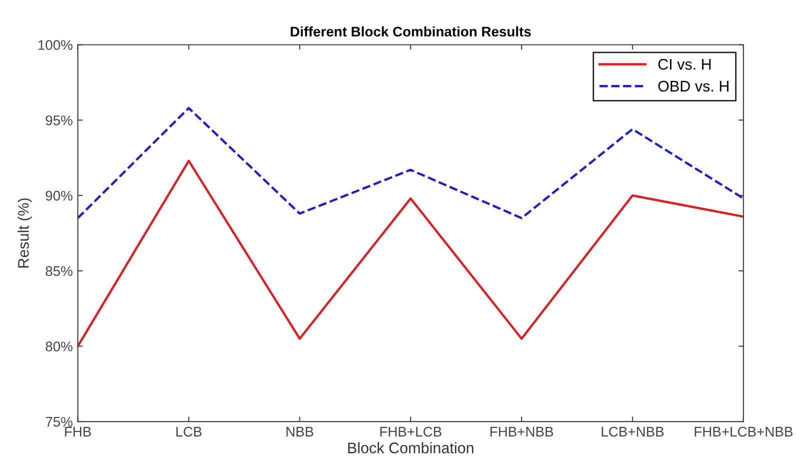 The width and height of the screenshot is (802, 471). What do you see at coordinates (59, 421) in the screenshot?
I see `y-tick-label: 75%` at bounding box center [59, 421].